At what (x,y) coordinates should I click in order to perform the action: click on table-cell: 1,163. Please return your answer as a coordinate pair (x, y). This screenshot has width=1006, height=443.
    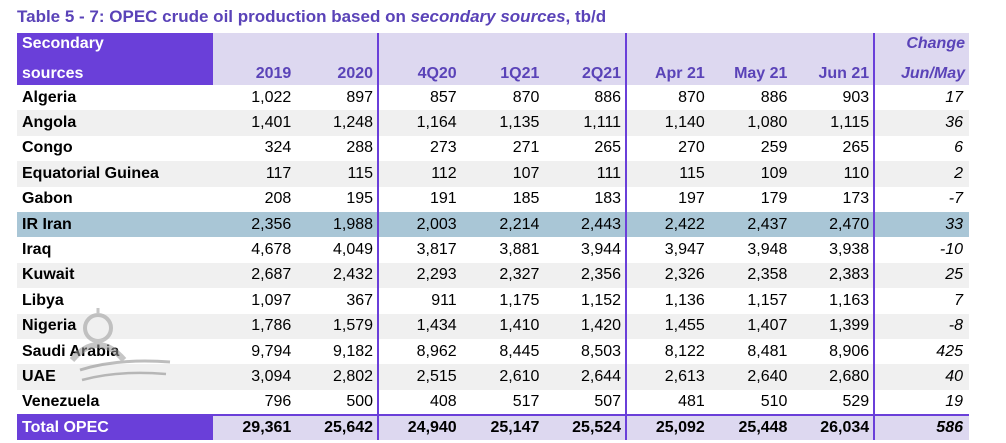
    Looking at the image, I should click on (833, 301).